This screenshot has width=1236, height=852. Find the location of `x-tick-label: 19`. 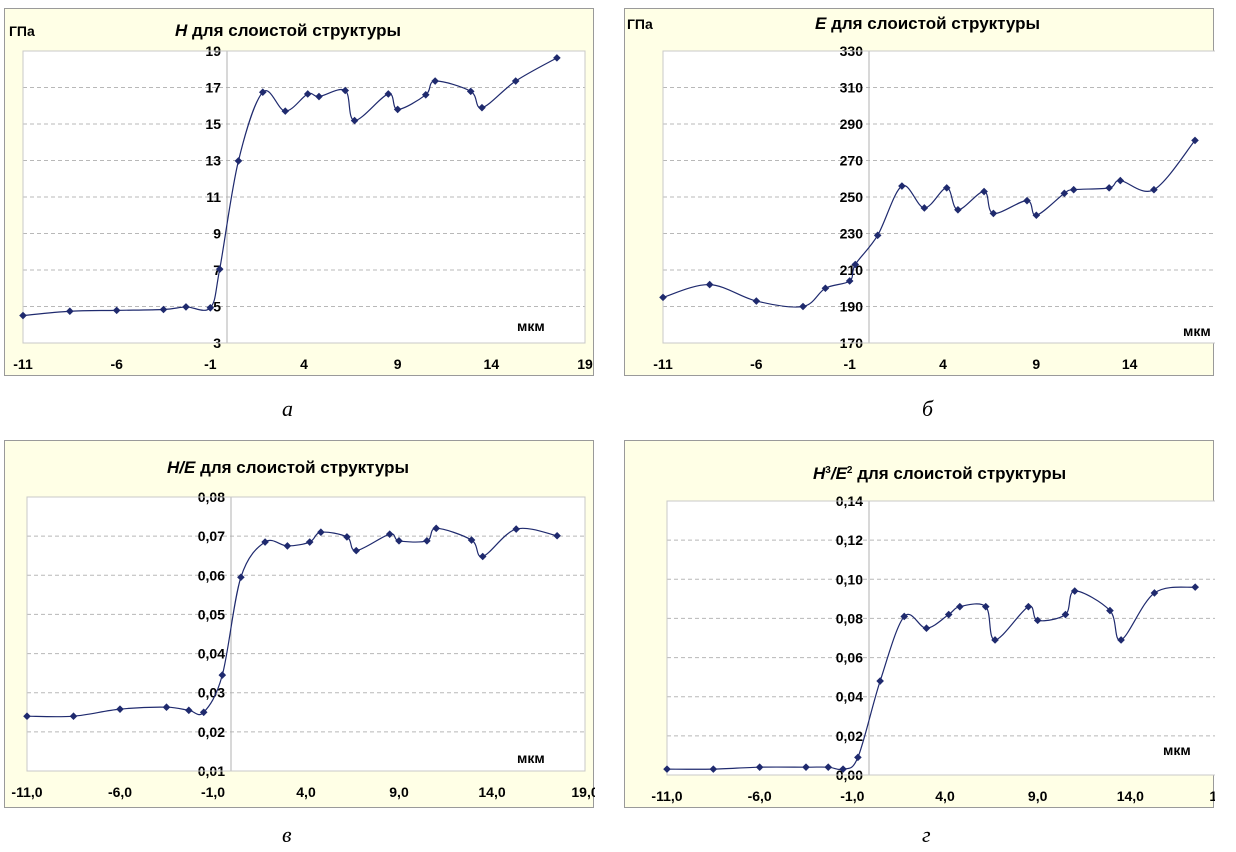

x-tick-label: 19 is located at coordinates (585, 364).